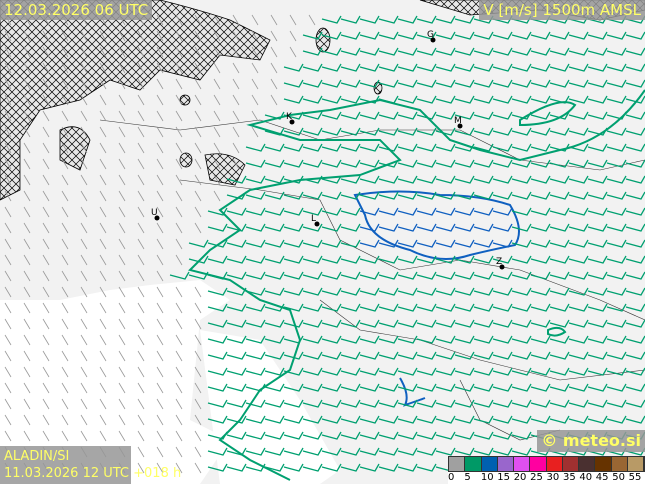 Image resolution: width=645 pixels, height=484 pixels. Describe the element at coordinates (76, 10) in the screenshot. I see `valid-time-label: 12.03.2026 06 UTC` at that location.